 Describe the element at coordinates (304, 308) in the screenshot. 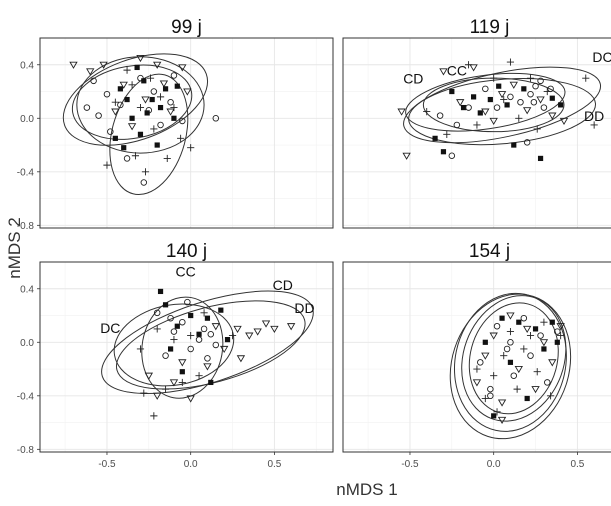

I see `ellipse-label-dd: DD` at that location.